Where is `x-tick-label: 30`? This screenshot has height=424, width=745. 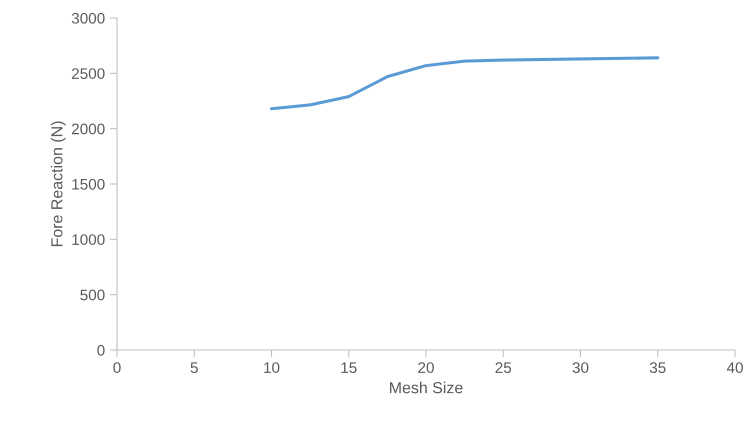 x-tick-label: 30 is located at coordinates (580, 368).